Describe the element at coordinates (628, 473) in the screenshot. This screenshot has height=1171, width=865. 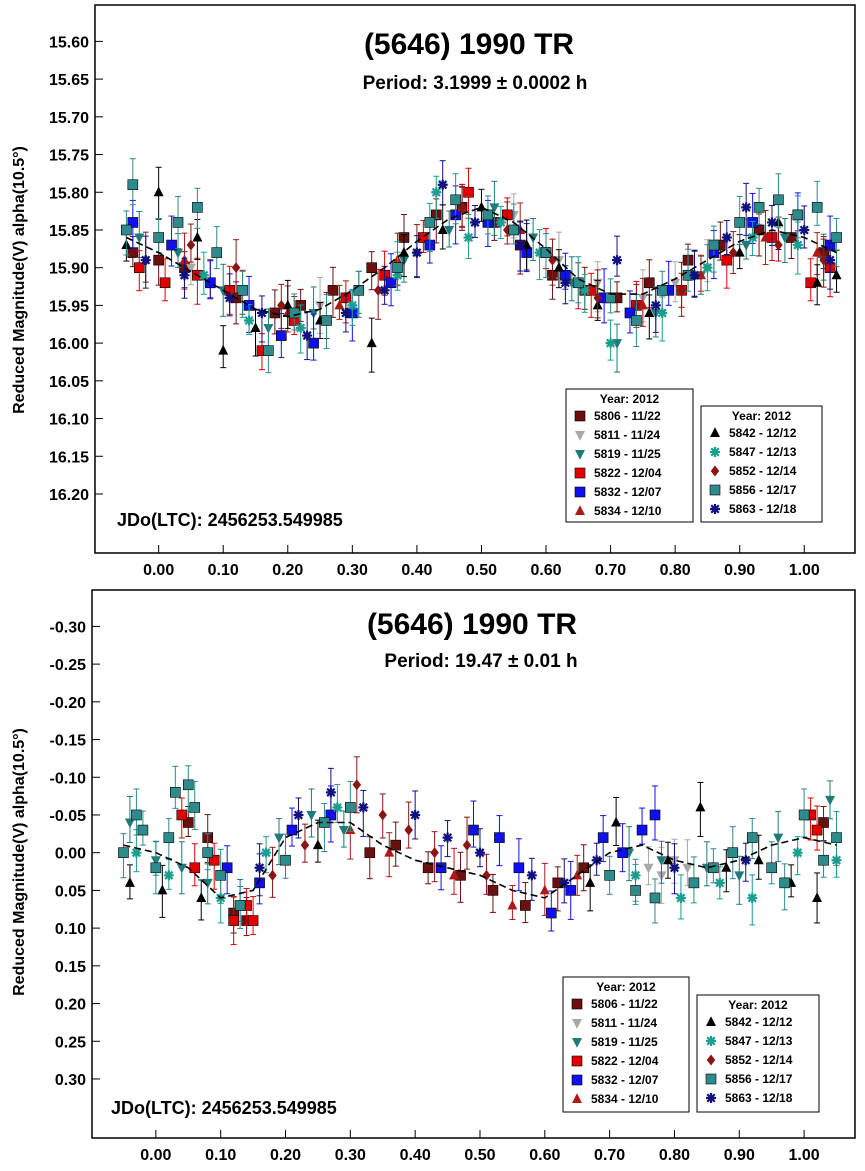
I see `legend-entry: 5822 - 12/04` at that location.